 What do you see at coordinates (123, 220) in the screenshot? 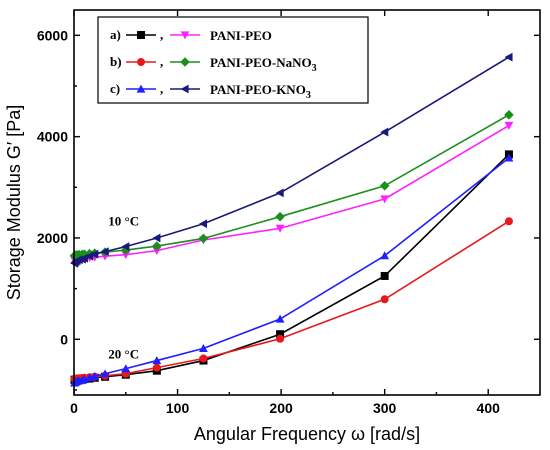
I see `temperature-annotation: 10 °C` at bounding box center [123, 220].